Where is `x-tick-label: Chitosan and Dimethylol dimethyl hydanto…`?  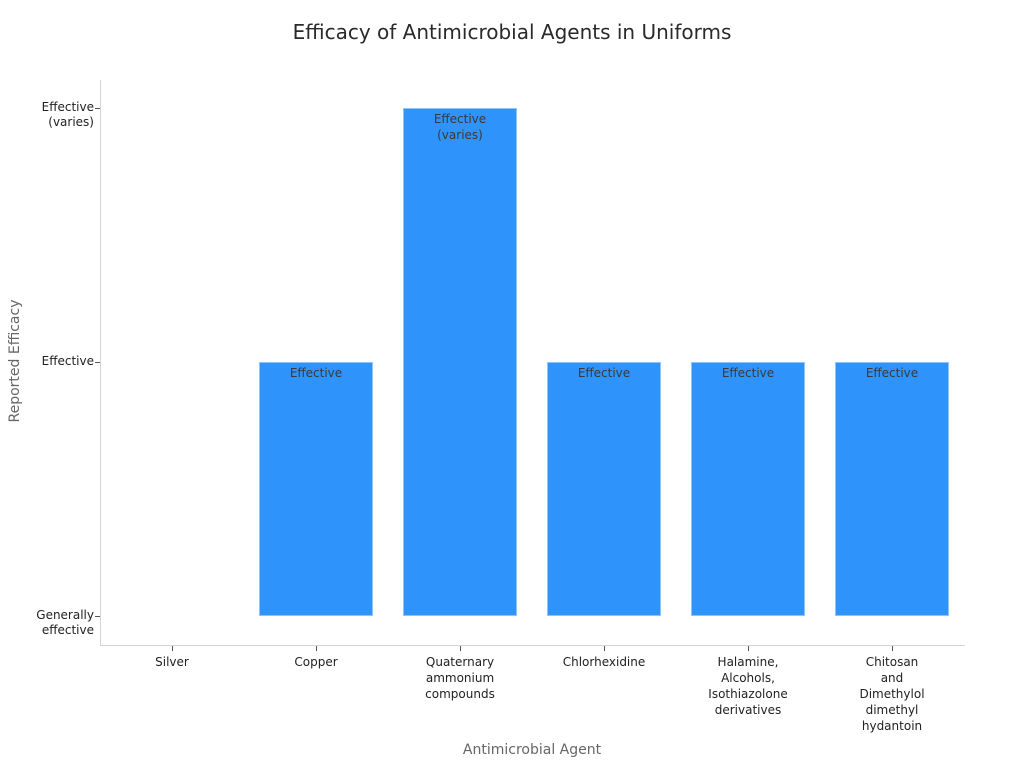 x-tick-label: Chitosan and Dimethylol dimethyl hydanto… is located at coordinates (892, 694).